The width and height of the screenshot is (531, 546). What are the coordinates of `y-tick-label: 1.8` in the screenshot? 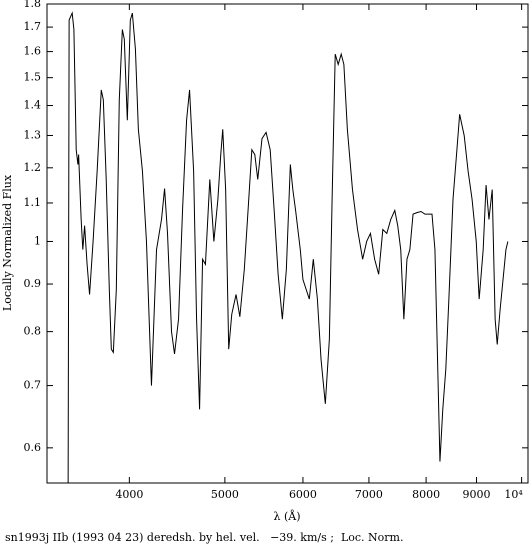 It's located at (33, 5).